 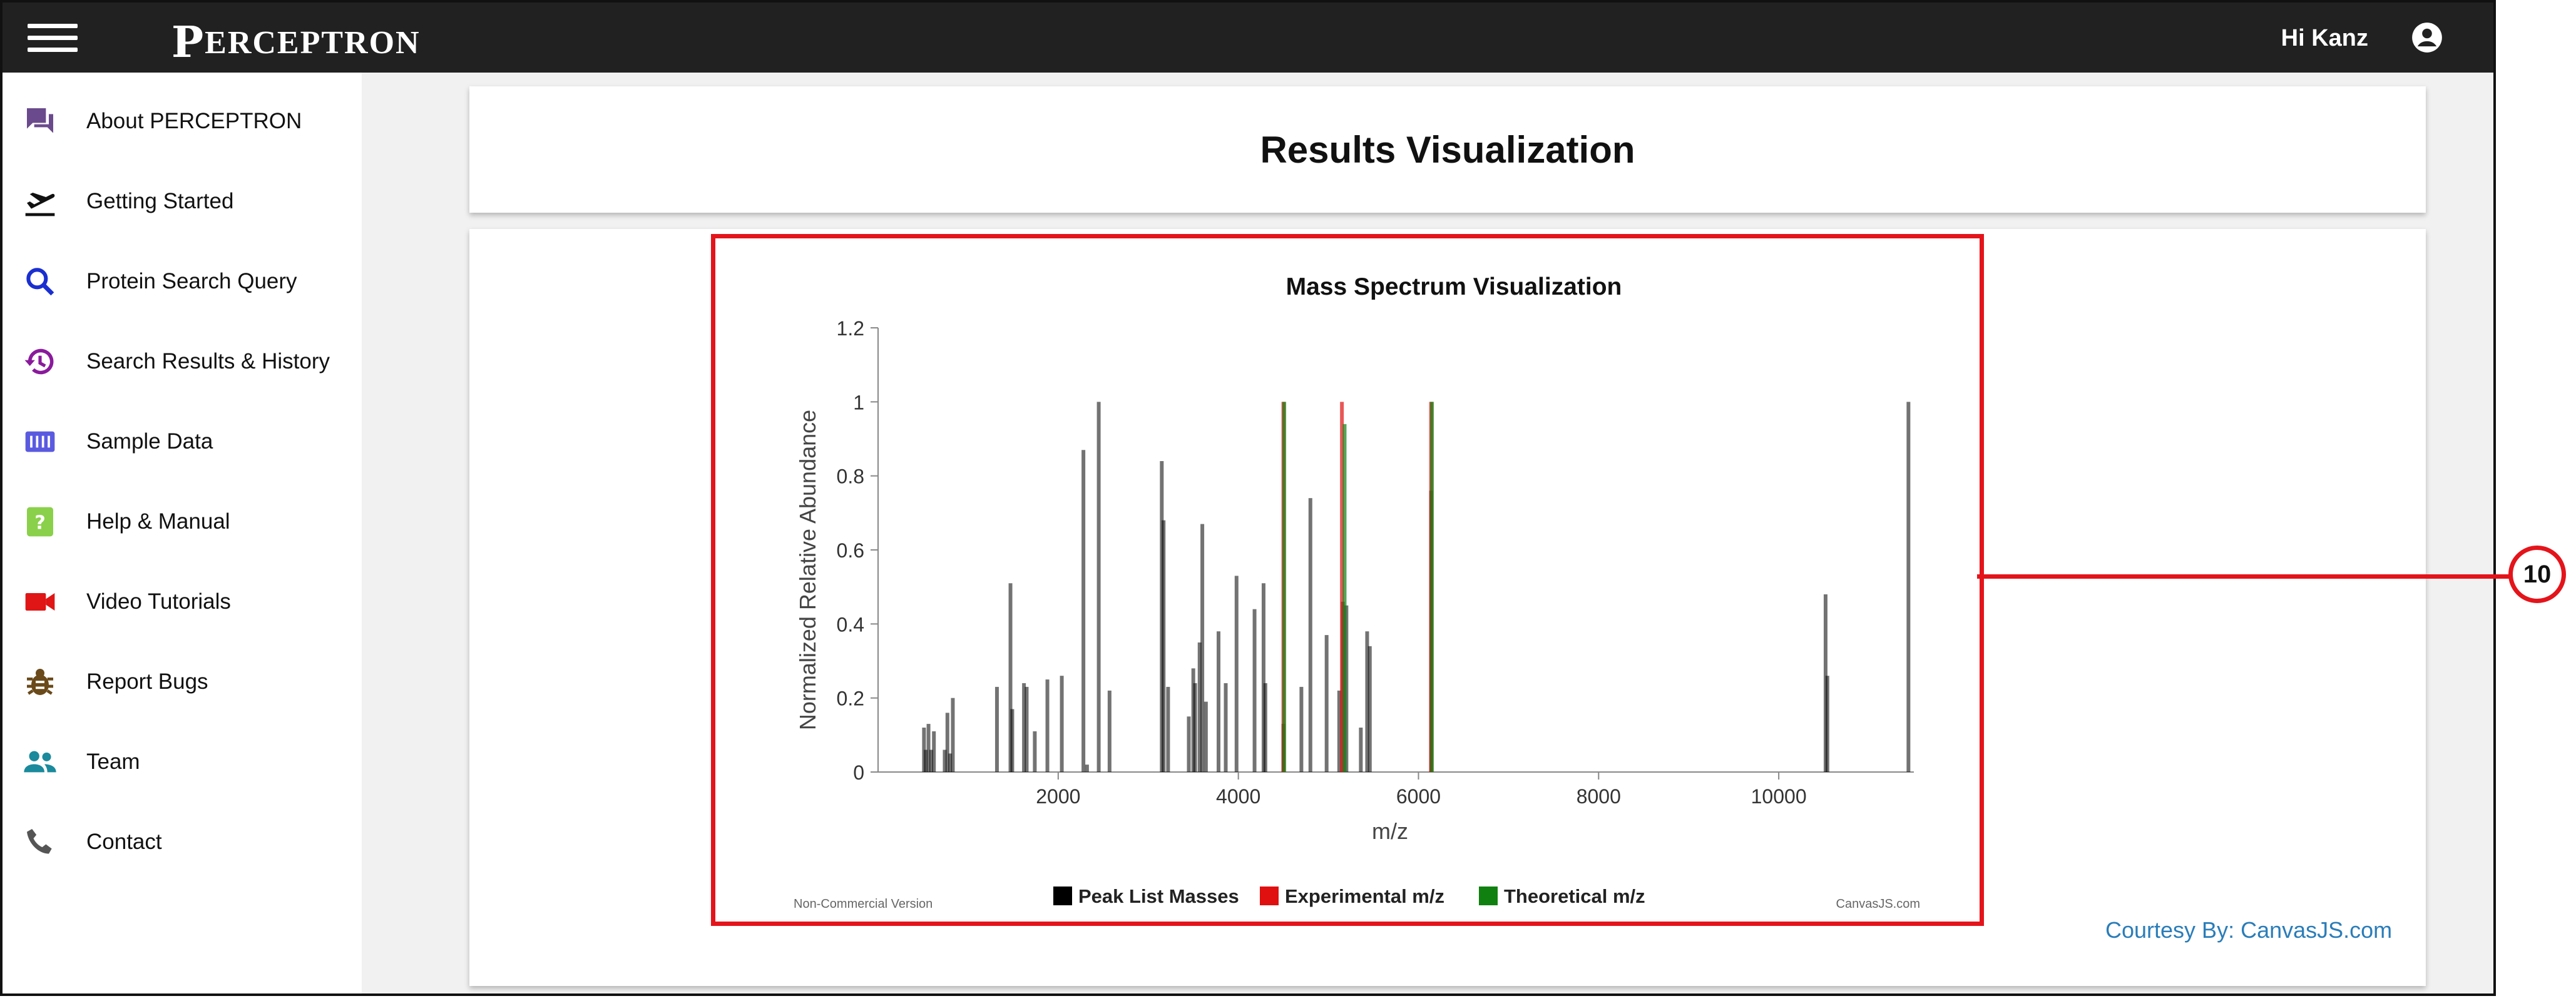 What do you see at coordinates (40, 602) in the screenshot?
I see `video-icon` at bounding box center [40, 602].